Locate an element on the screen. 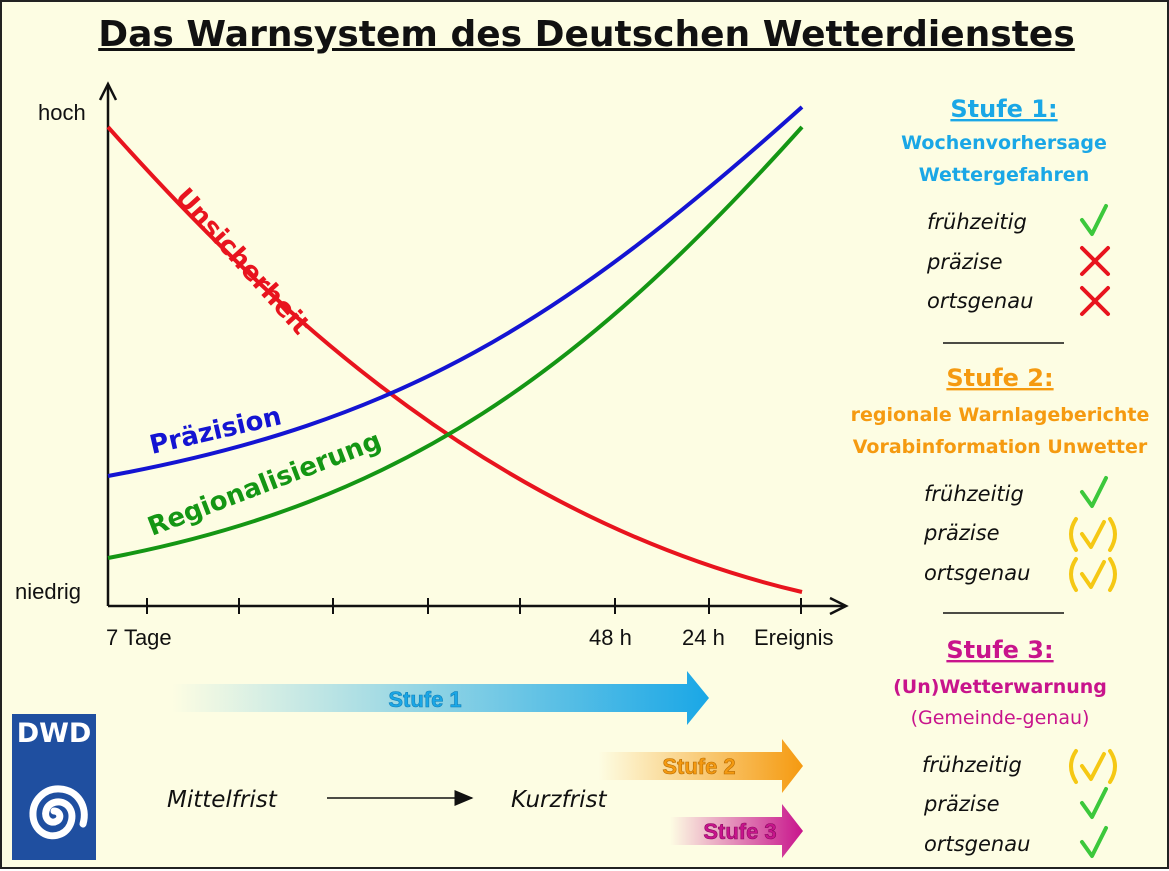  stage-1-subtitle-line-2: Wettergefahren is located at coordinates (1004, 175).